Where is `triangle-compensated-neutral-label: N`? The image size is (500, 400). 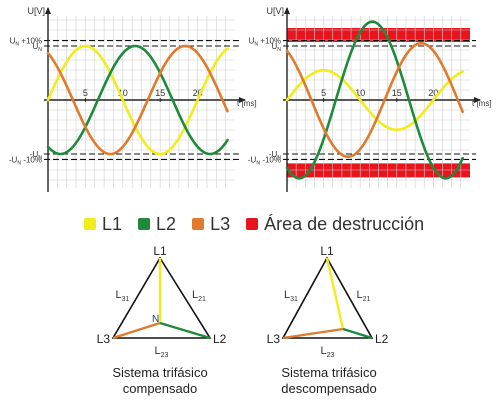
triangle-compensated-neutral-label: N is located at coordinates (155, 319).